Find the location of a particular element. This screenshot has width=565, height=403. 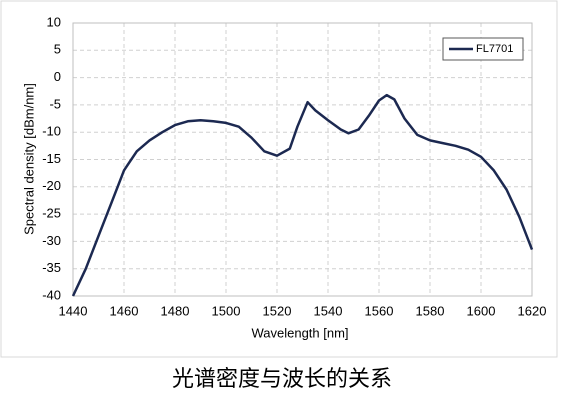

y-tick-label: -5 is located at coordinates (55, 103).